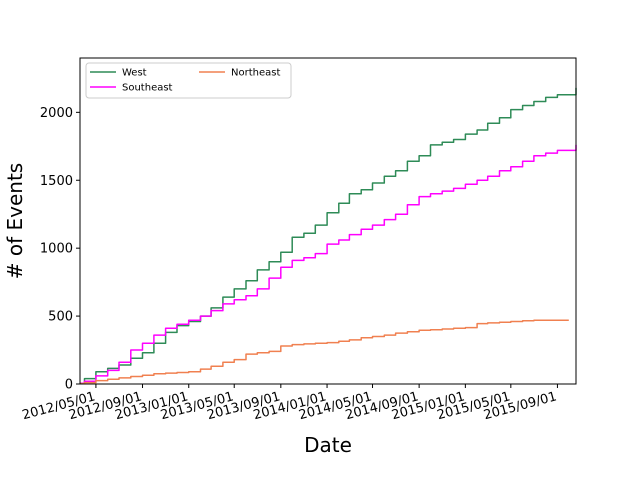  I want to click on y-tick-label: 1000, so click(56, 249).